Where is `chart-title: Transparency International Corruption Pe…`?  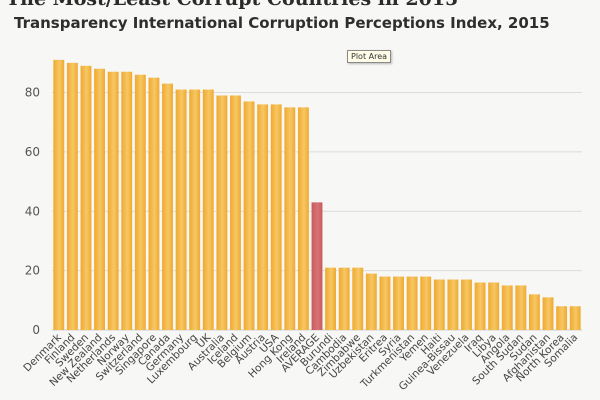
chart-title: Transparency International Corruption Pe… is located at coordinates (282, 23).